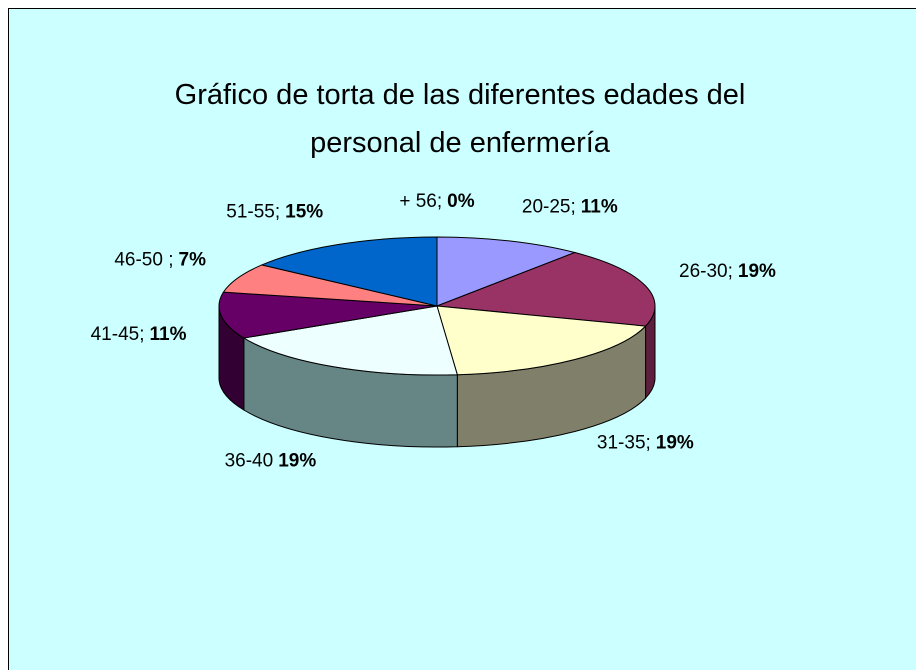  Describe the element at coordinates (549, 207) in the screenshot. I see `category-label: 20-25;` at that location.